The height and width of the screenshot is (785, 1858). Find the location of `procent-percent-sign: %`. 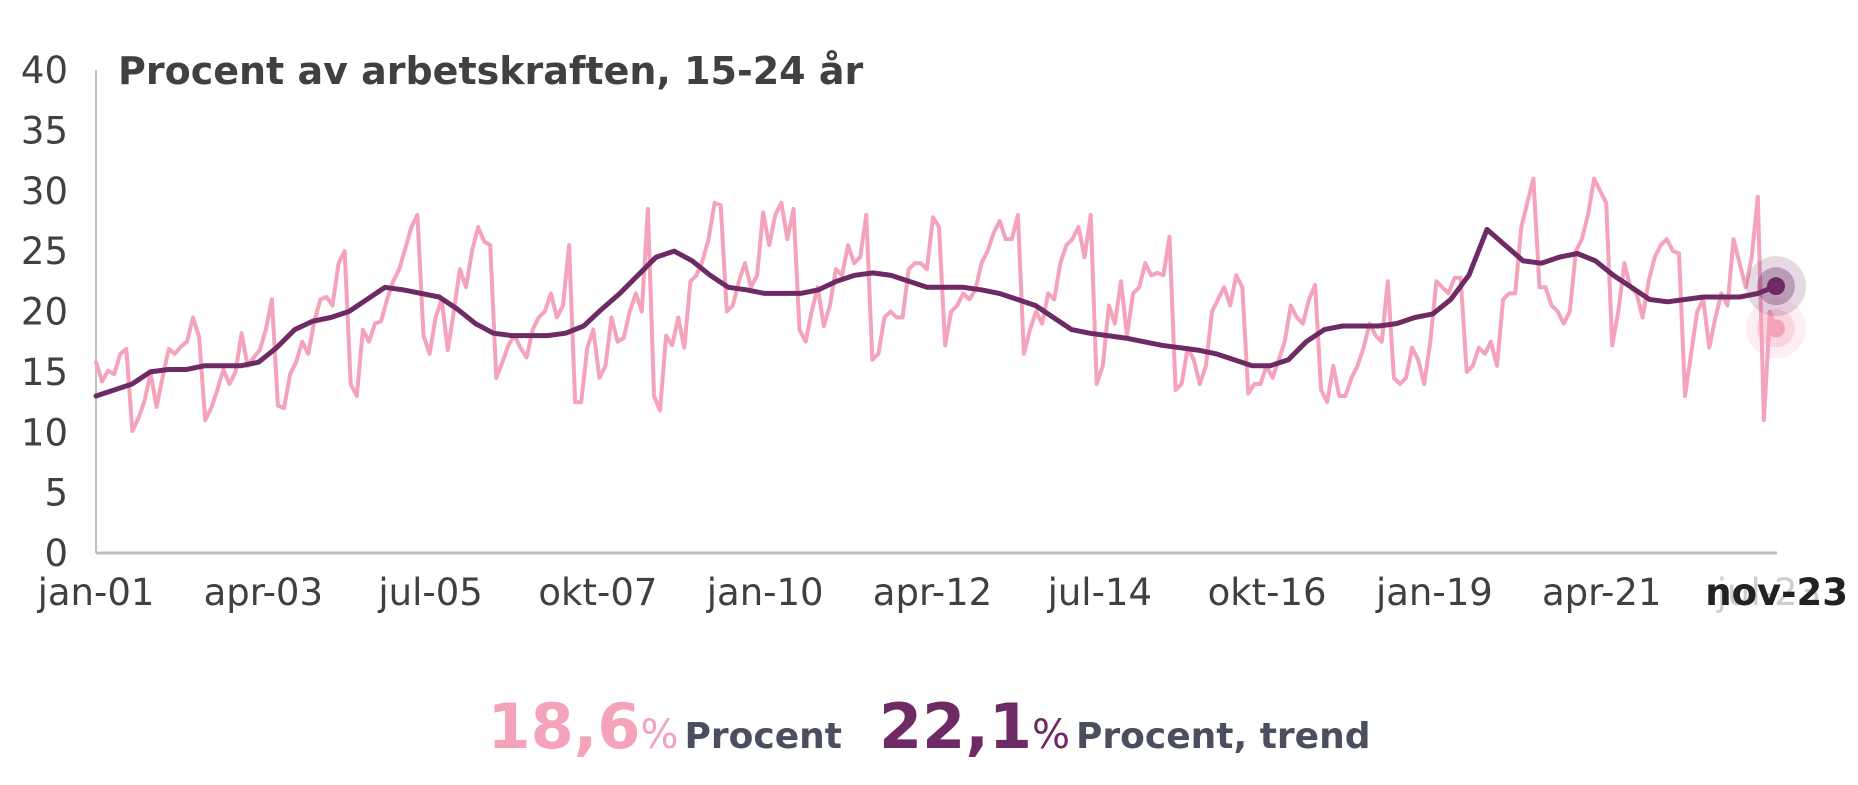

procent-percent-sign: % is located at coordinates (659, 735).